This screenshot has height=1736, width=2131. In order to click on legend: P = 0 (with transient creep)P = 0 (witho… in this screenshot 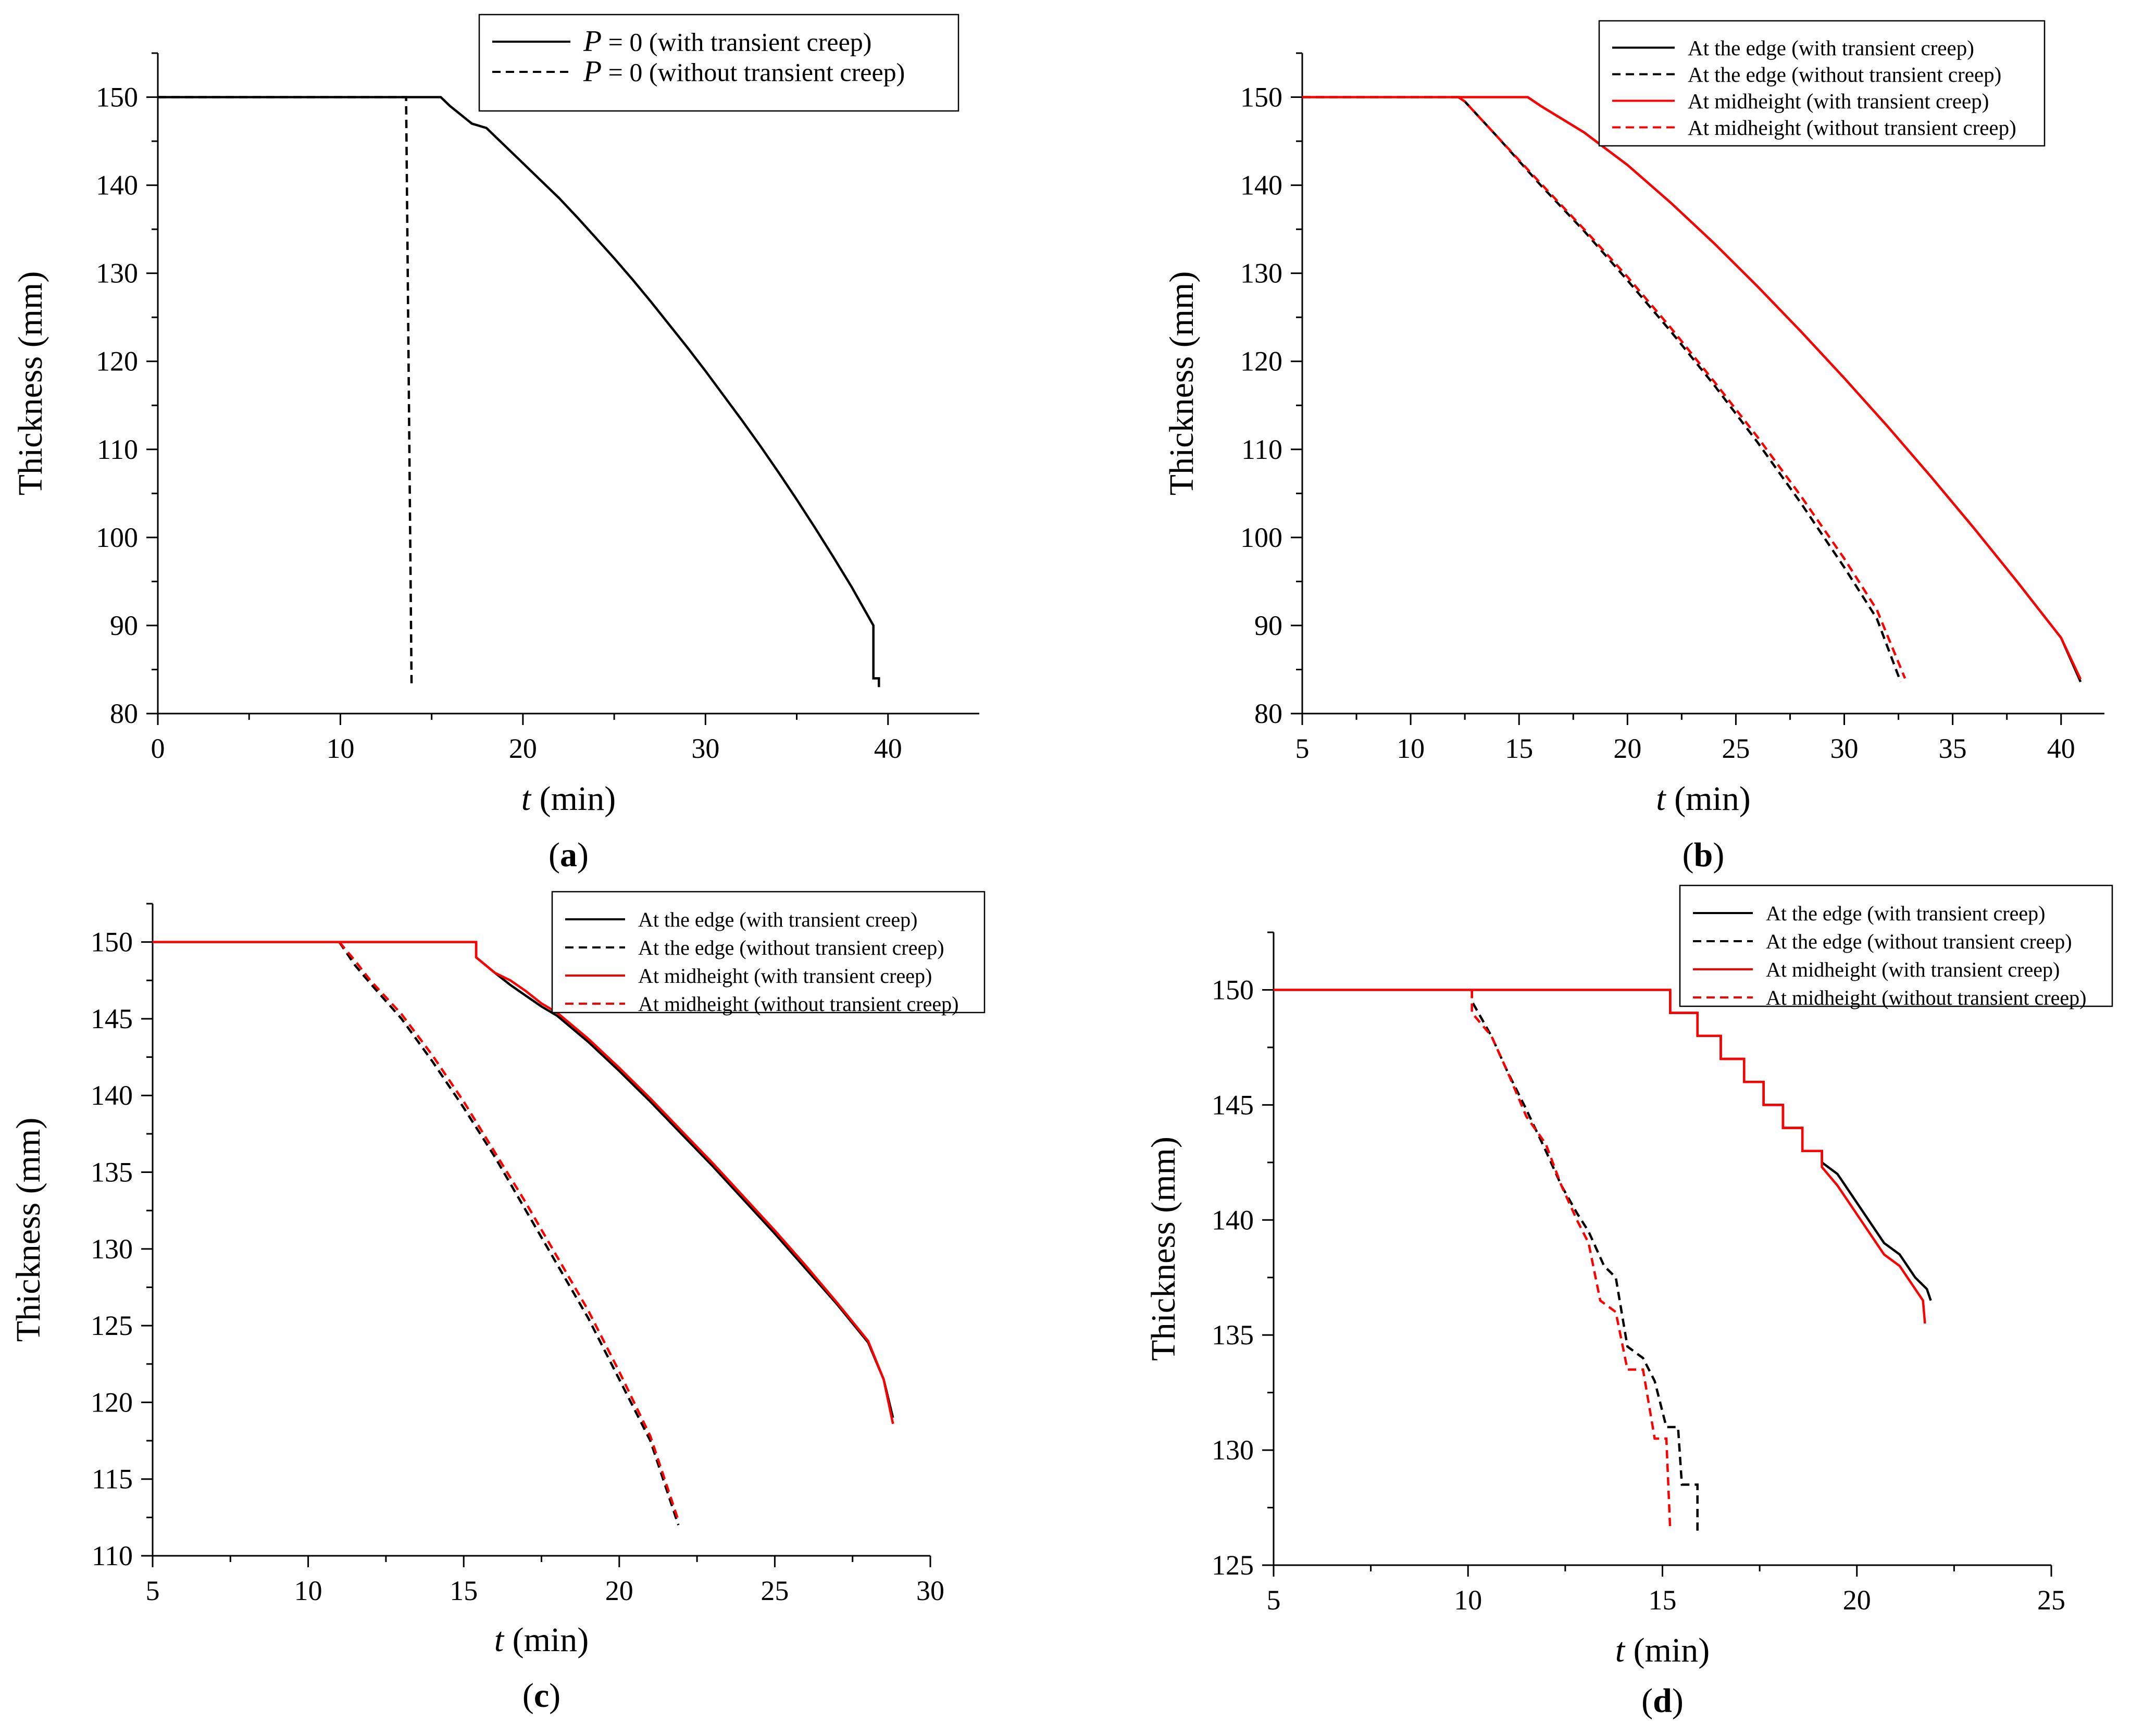, I will do `click(718, 63)`.